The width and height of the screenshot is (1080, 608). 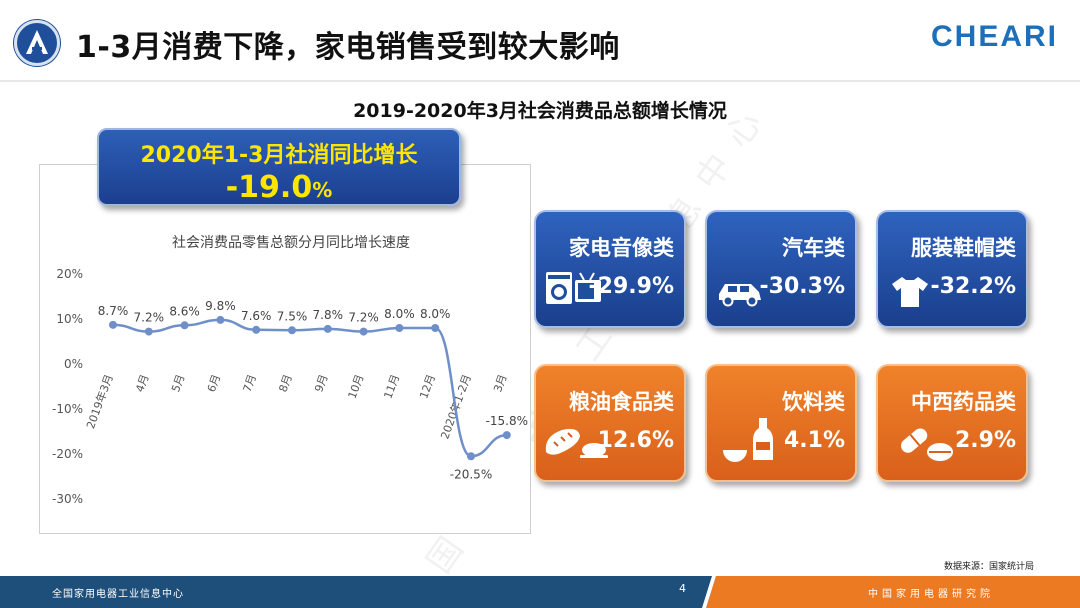 I want to click on data-label: 8.6%, so click(x=184, y=311).